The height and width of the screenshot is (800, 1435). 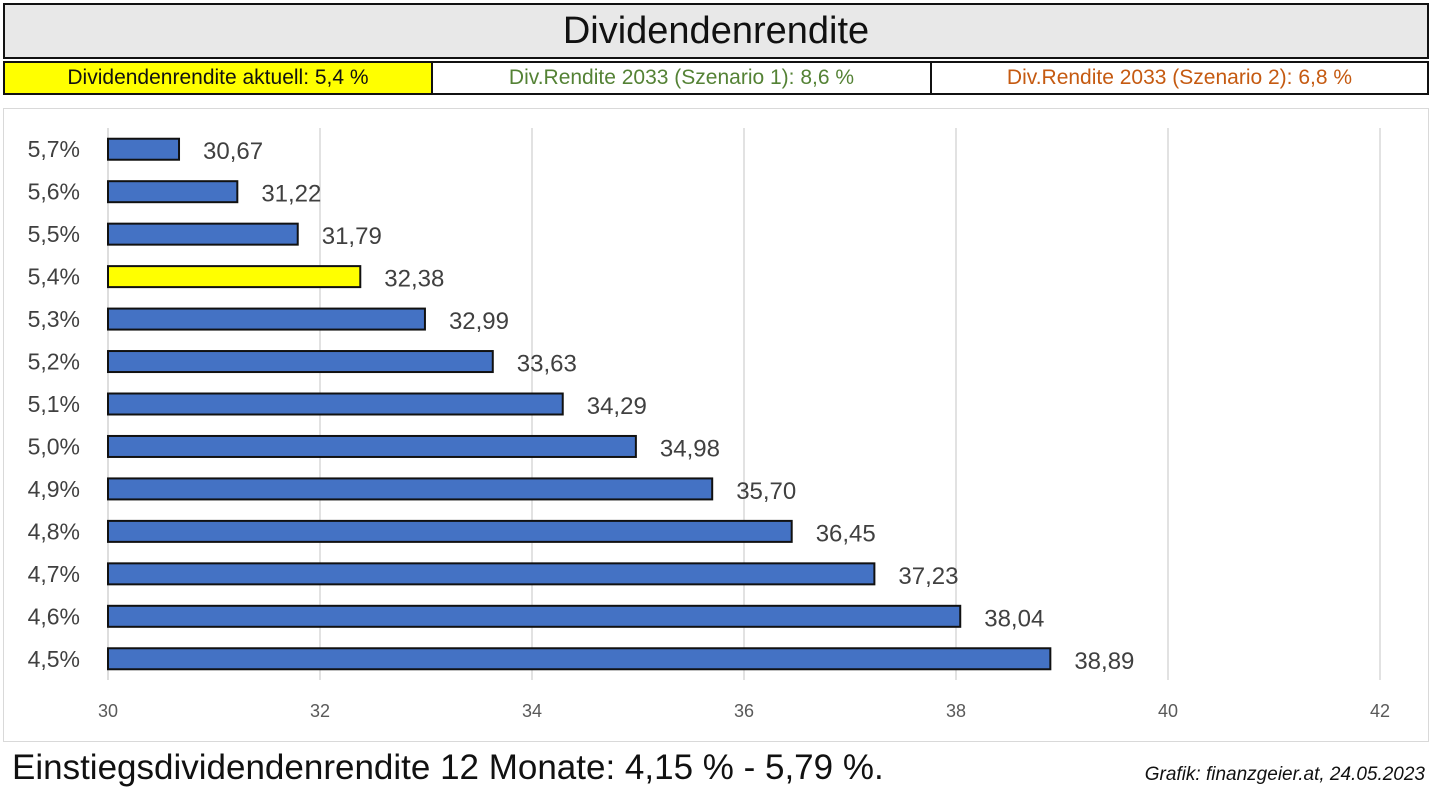 What do you see at coordinates (716, 31) in the screenshot?
I see `chart-title: Dividendenrendite` at bounding box center [716, 31].